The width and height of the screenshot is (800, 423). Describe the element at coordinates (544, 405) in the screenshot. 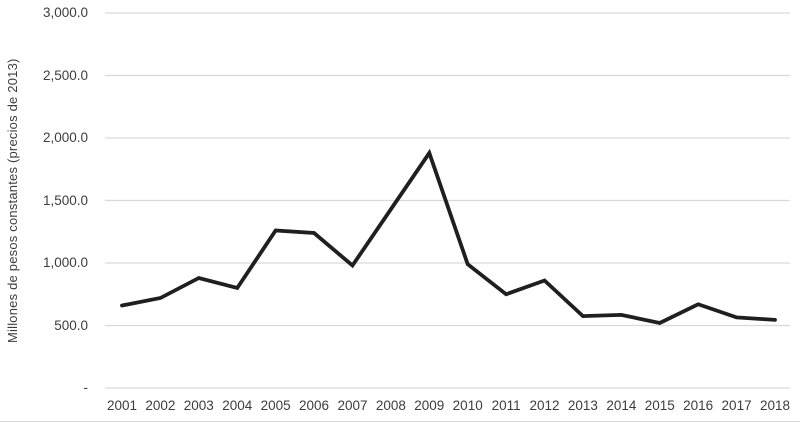

I see `x-tick-label: 2012` at that location.